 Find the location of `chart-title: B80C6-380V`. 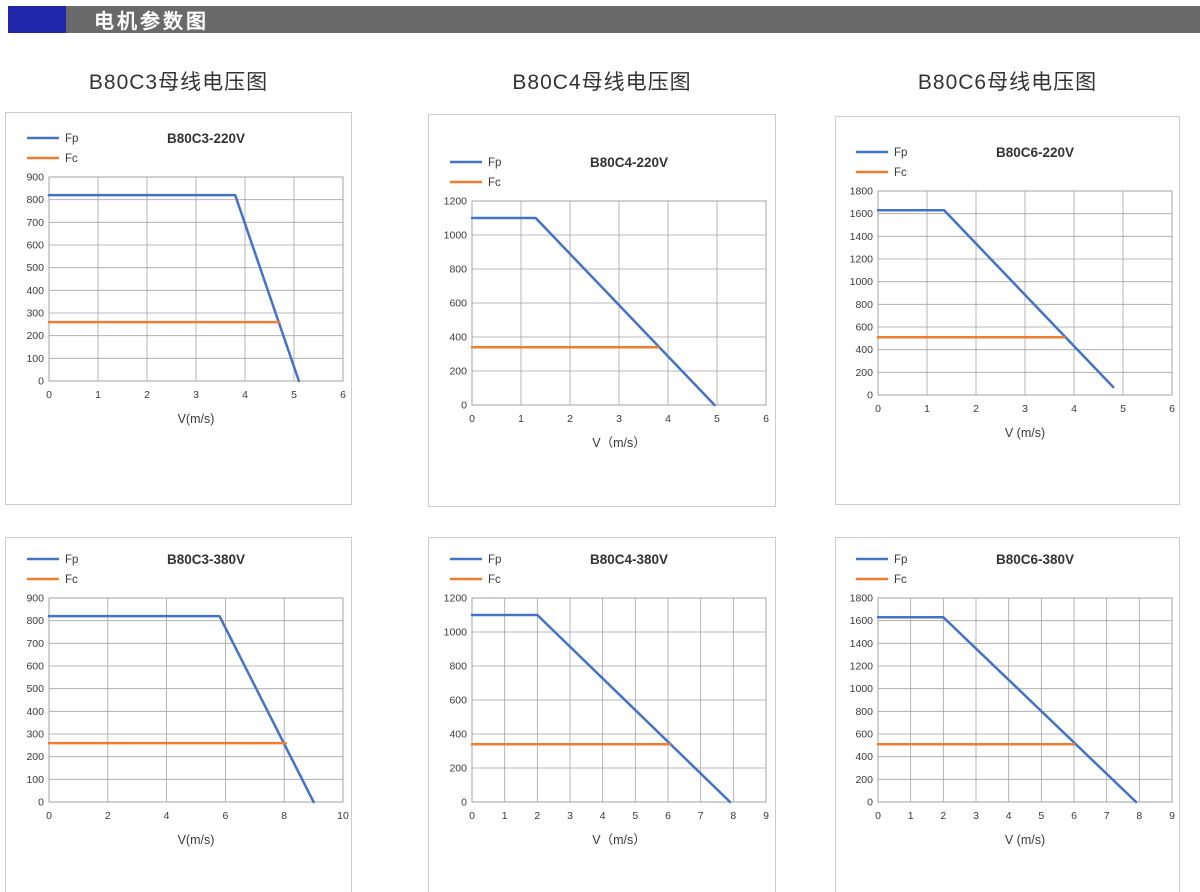

chart-title: B80C6-380V is located at coordinates (1034, 559).